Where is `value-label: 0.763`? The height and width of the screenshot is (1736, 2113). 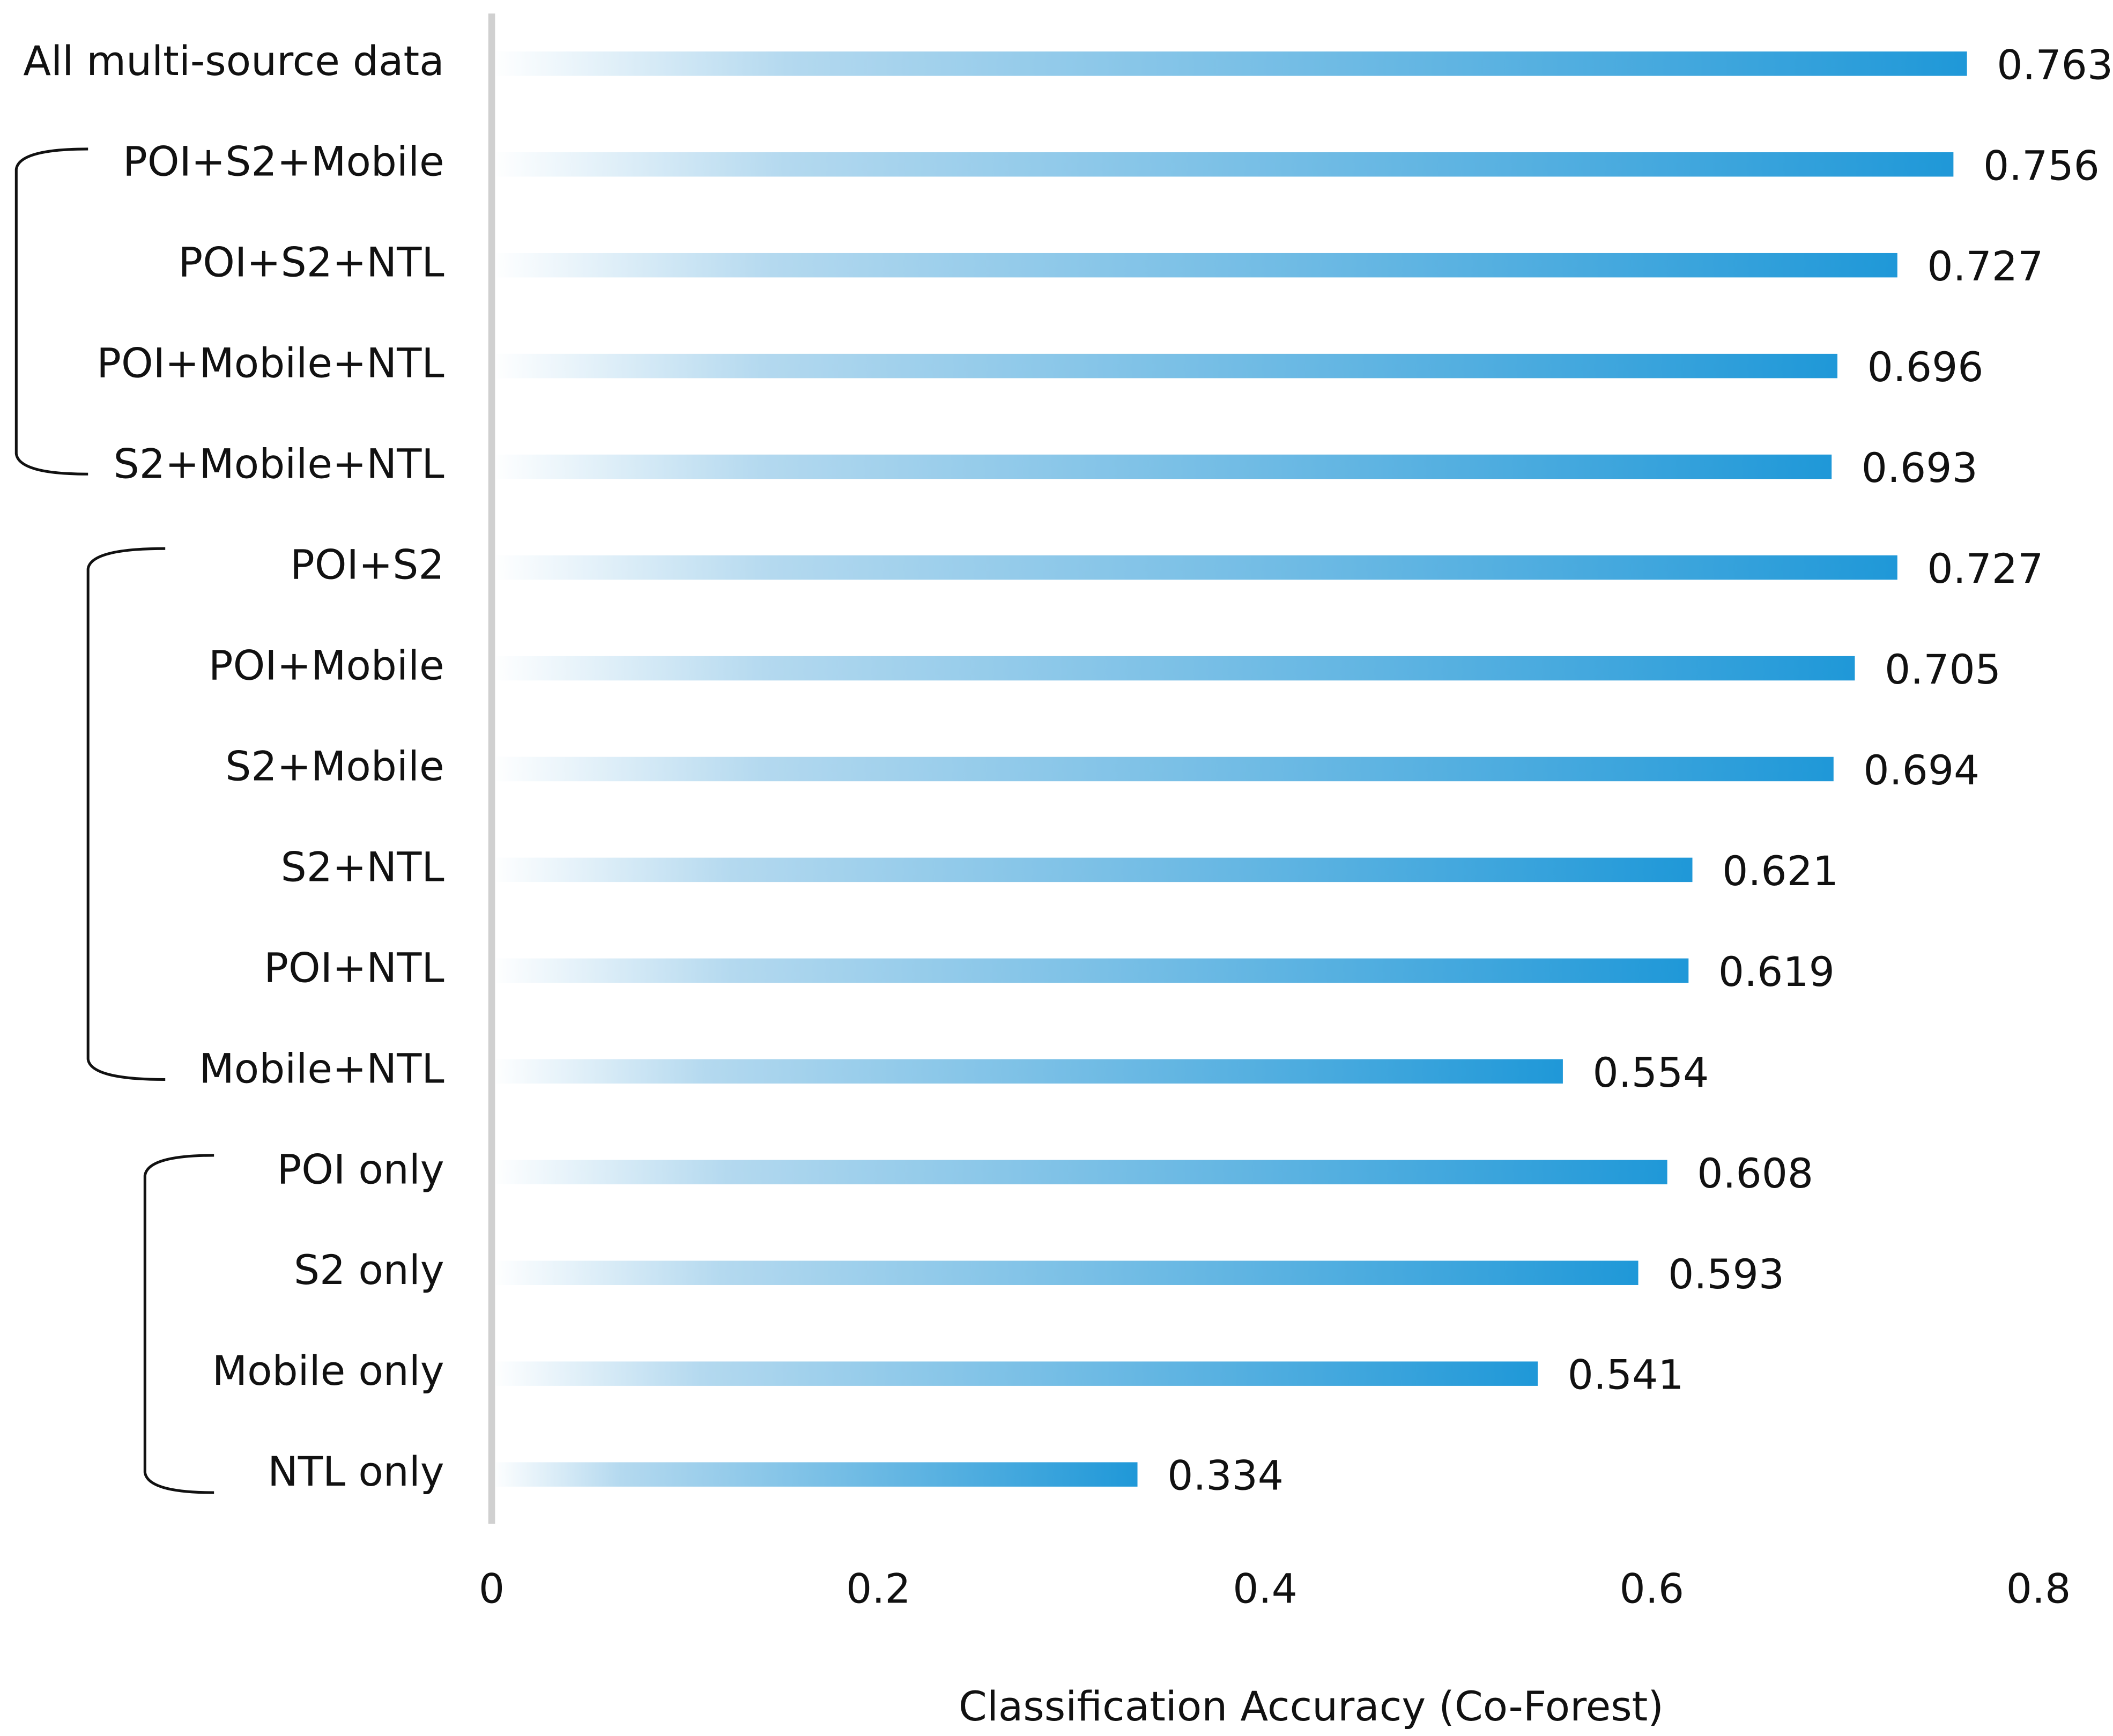
value-label: 0.763 is located at coordinates (2055, 64).